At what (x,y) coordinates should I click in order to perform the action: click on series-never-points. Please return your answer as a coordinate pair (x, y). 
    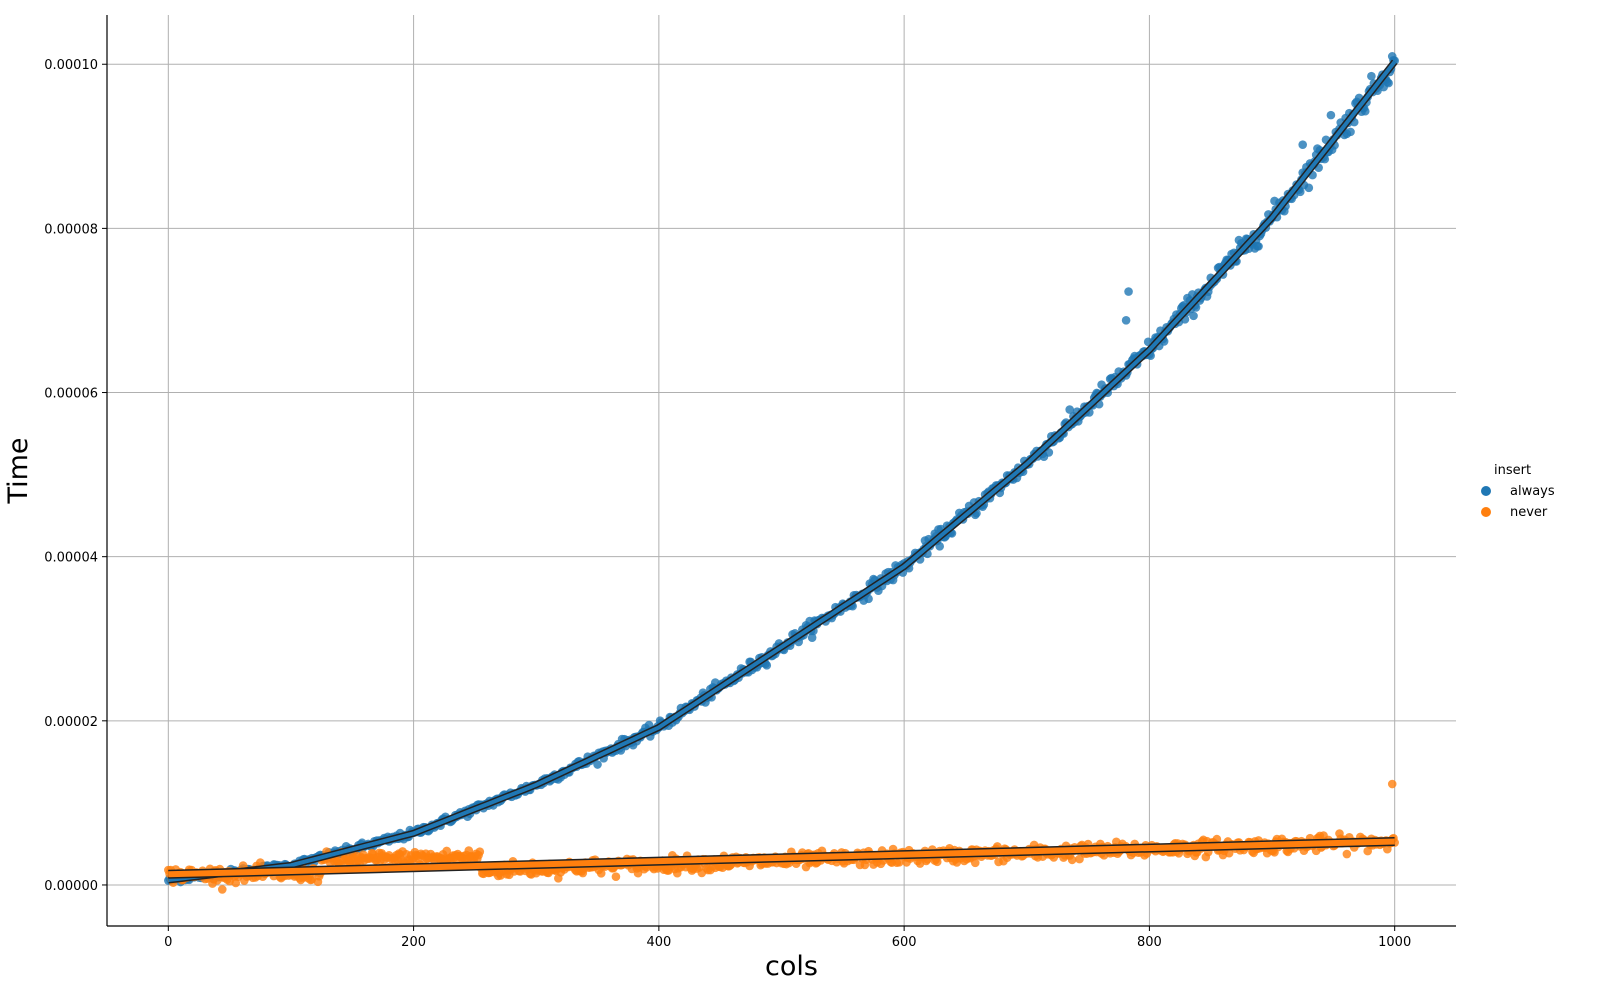
    Looking at the image, I should click on (781, 836).